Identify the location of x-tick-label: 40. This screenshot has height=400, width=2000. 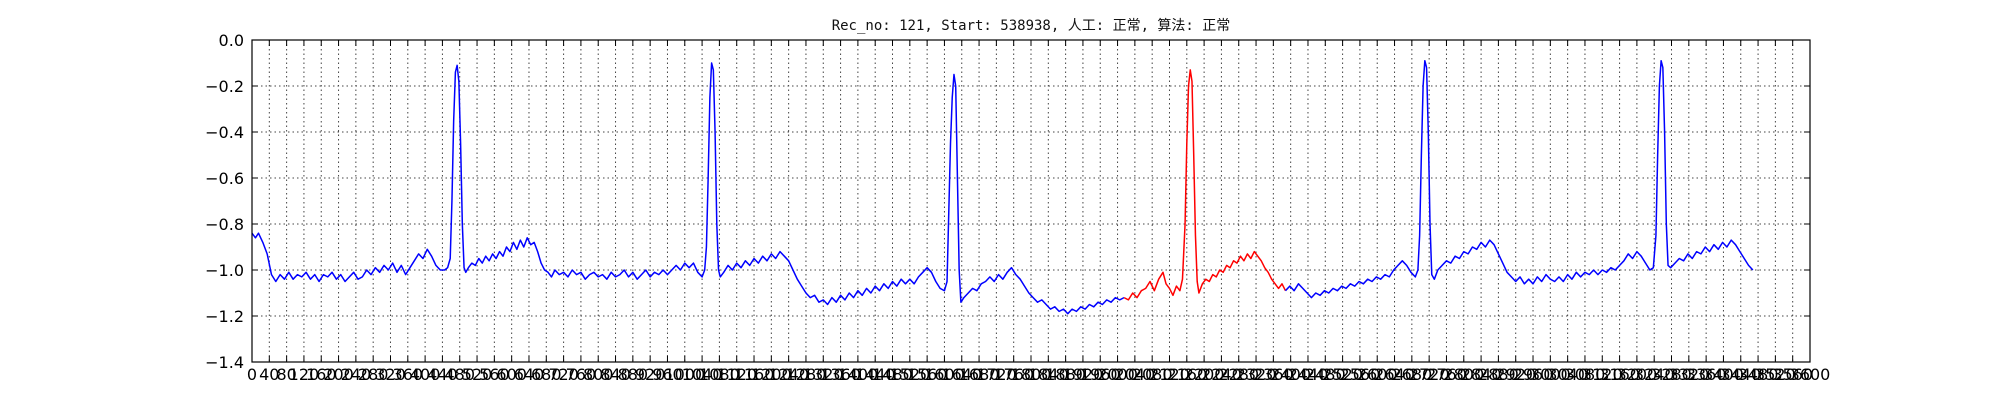
(269, 374).